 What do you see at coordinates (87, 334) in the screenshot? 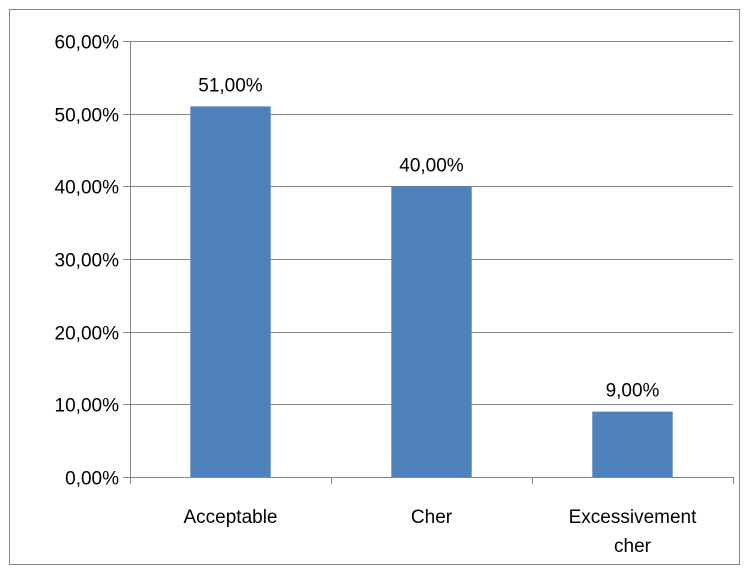
I see `y-tick-label: 20,00%` at bounding box center [87, 334].